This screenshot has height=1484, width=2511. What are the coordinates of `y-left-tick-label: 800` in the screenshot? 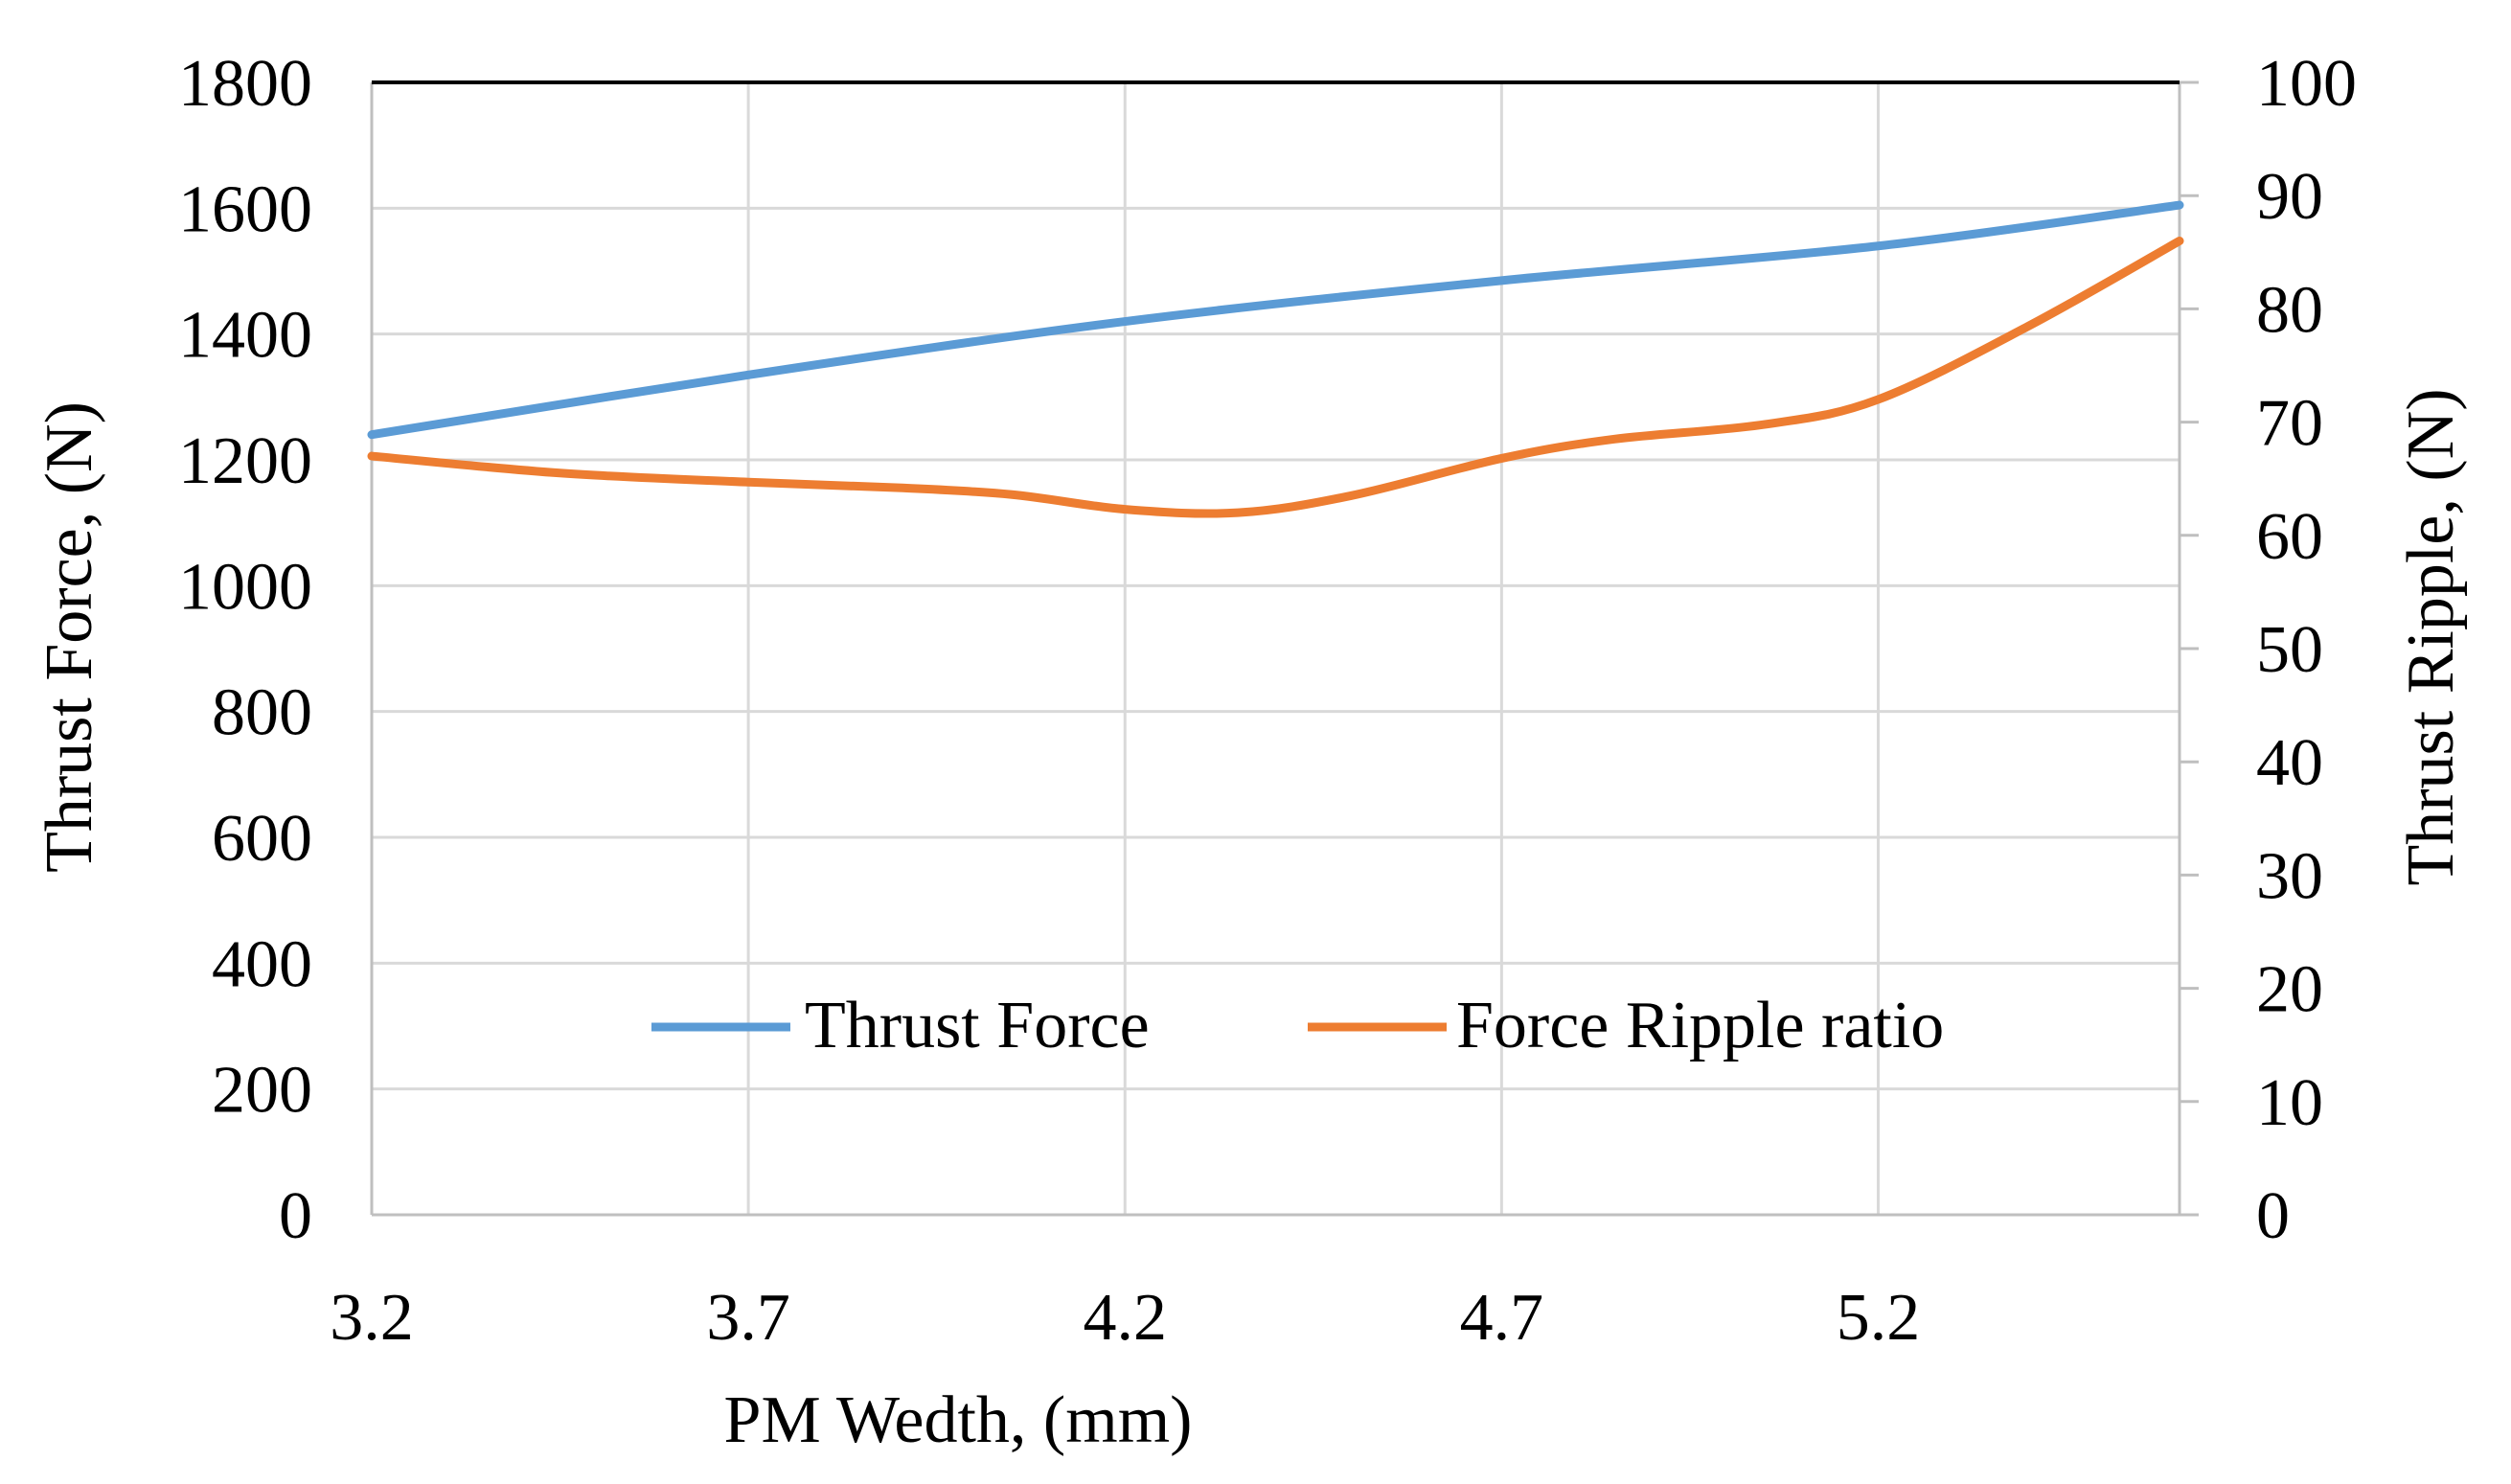 It's located at (262, 713).